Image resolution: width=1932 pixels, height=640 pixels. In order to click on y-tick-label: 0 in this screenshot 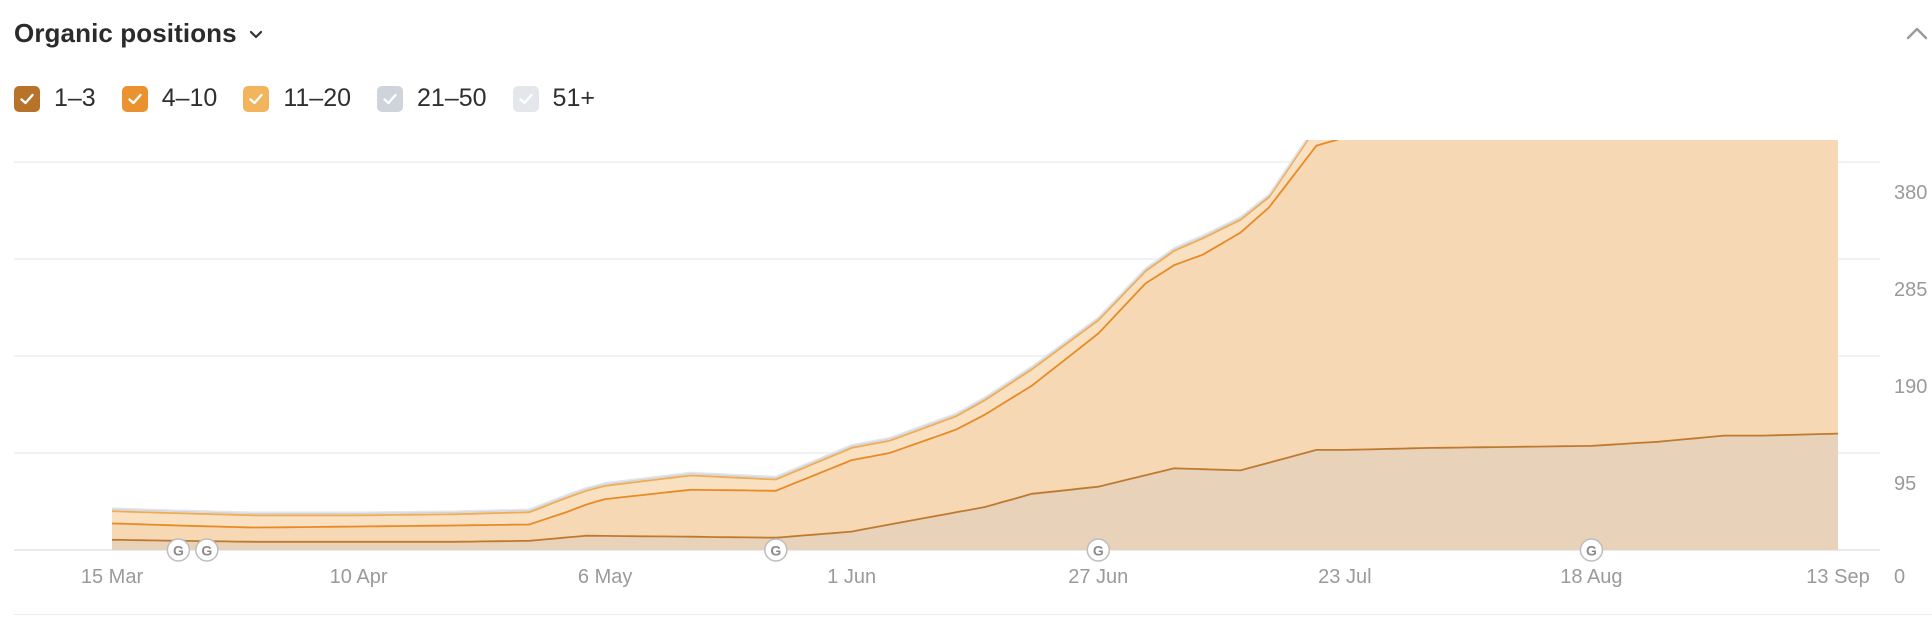, I will do `click(1899, 577)`.